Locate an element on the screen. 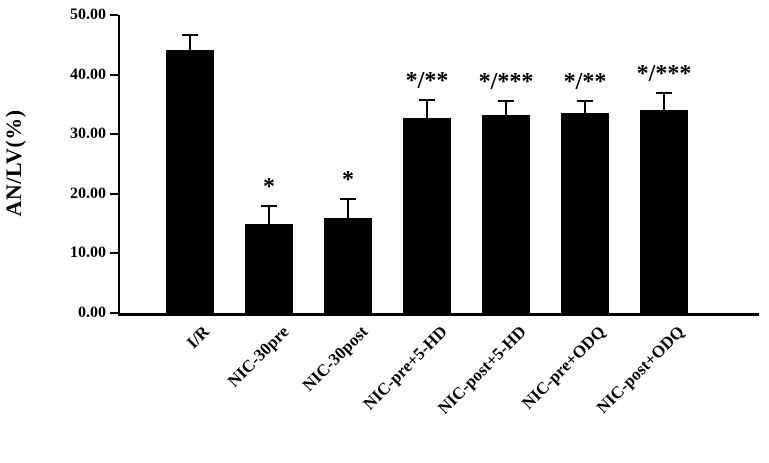 Image resolution: width=769 pixels, height=463 pixels. y-axis-title: AN/LV(%) is located at coordinates (13, 163).